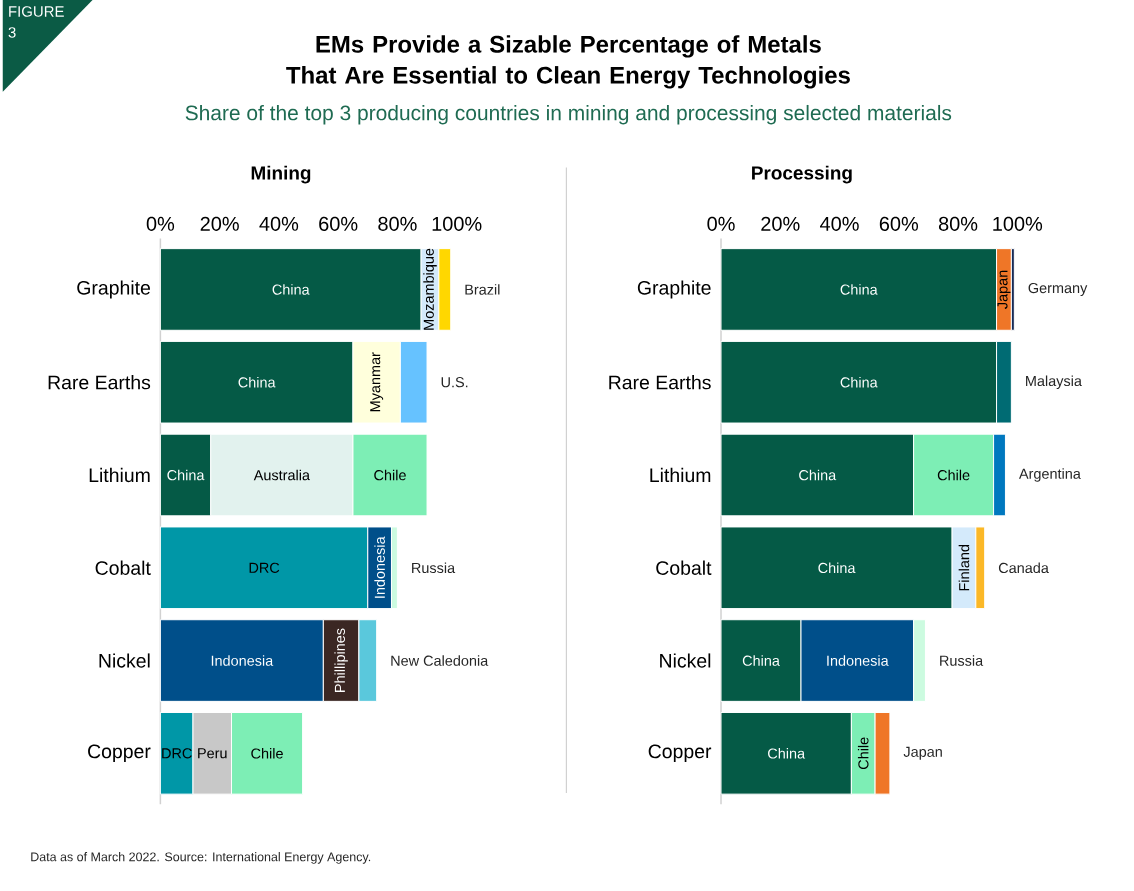 Image resolution: width=1134 pixels, height=891 pixels. I want to click on text: Share of the top 3 producing countries in mining and processing selected materials, so click(568, 115).